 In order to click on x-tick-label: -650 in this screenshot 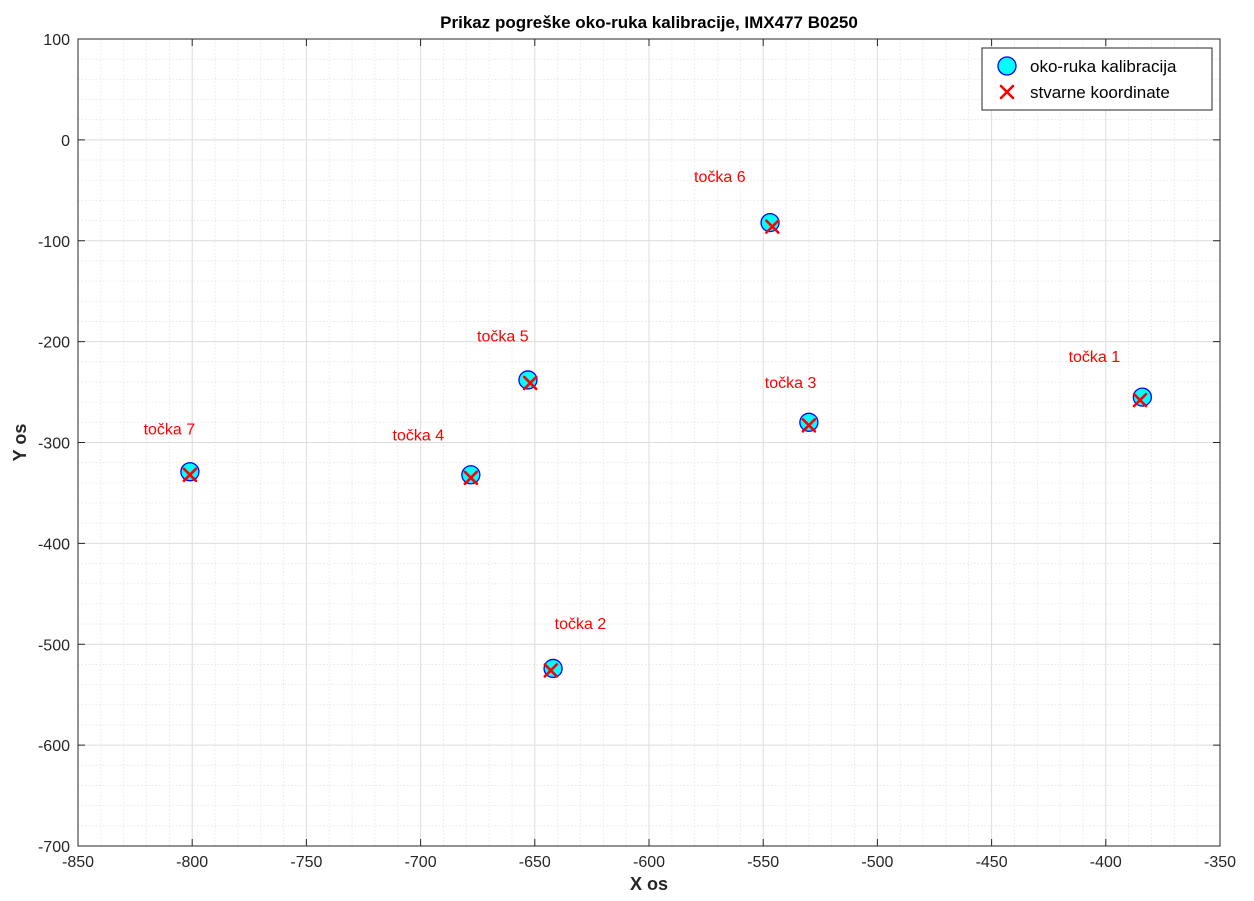, I will do `click(535, 862)`.